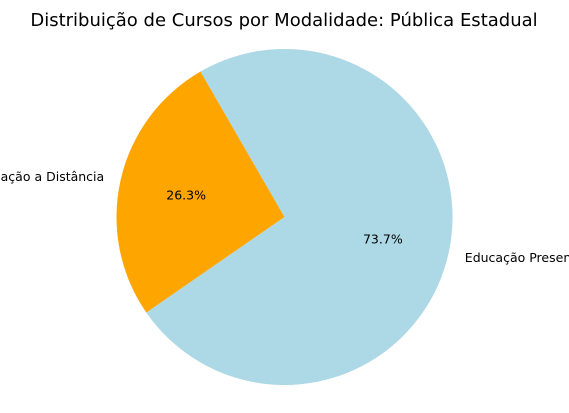 The width and height of the screenshot is (569, 413). Describe the element at coordinates (383, 239) in the screenshot. I see `pie-percent-label-educacao-presencial: 73.7%` at that location.